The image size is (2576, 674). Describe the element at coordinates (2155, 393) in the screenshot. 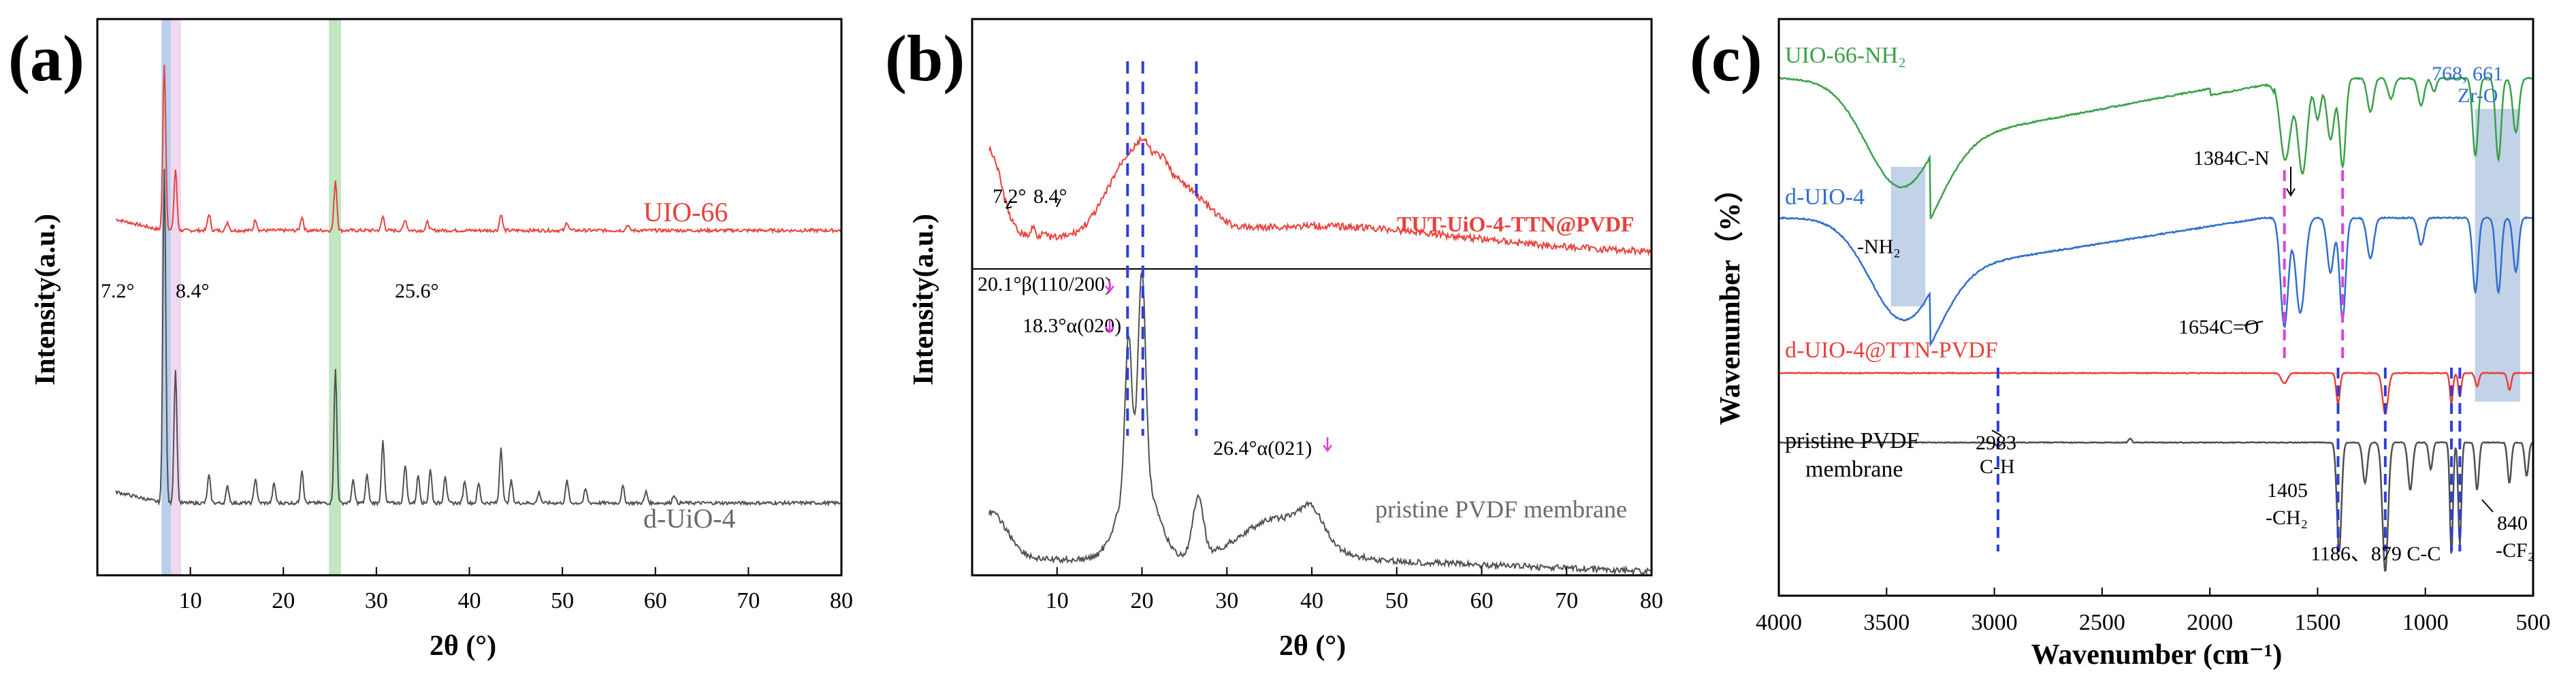

I see `series-line-d-uio-4-ttn-pvdf` at that location.